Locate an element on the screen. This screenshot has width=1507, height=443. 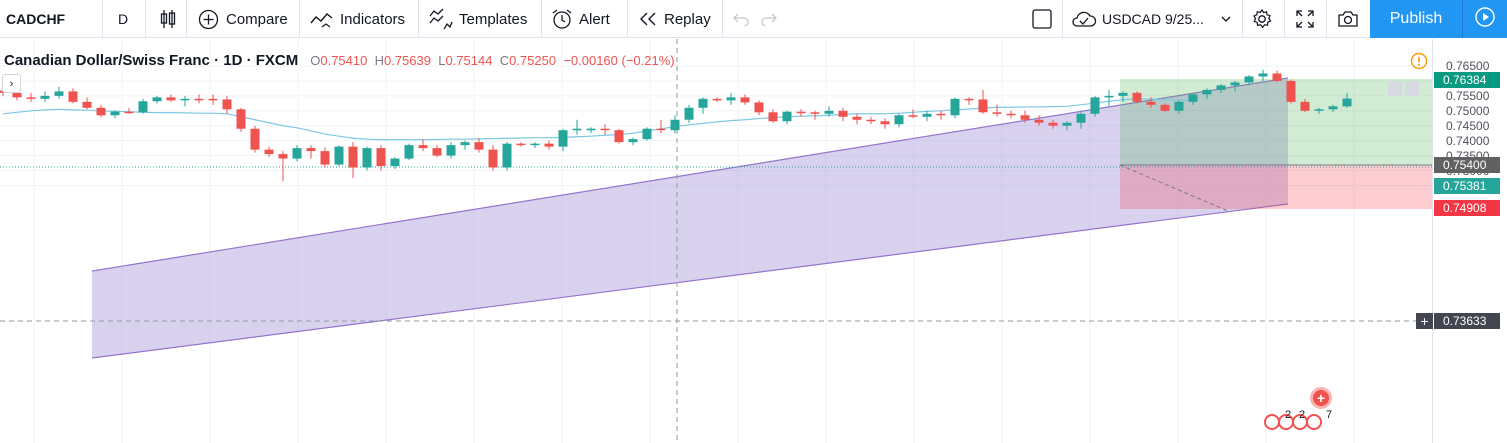
gear-icon is located at coordinates (1262, 19).